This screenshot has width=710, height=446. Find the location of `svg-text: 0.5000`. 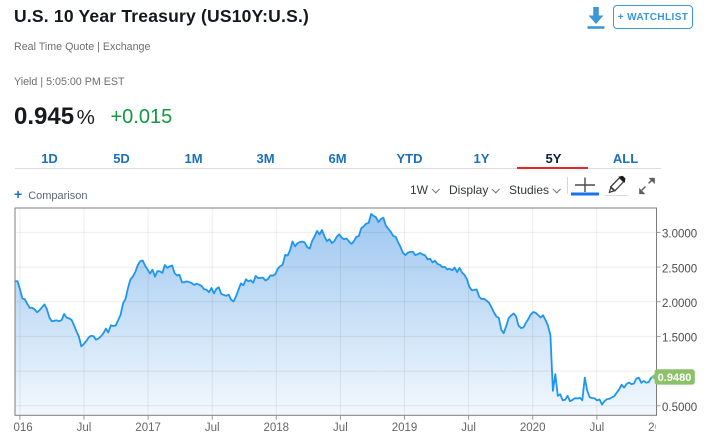

svg-text: 0.5000 is located at coordinates (679, 408).